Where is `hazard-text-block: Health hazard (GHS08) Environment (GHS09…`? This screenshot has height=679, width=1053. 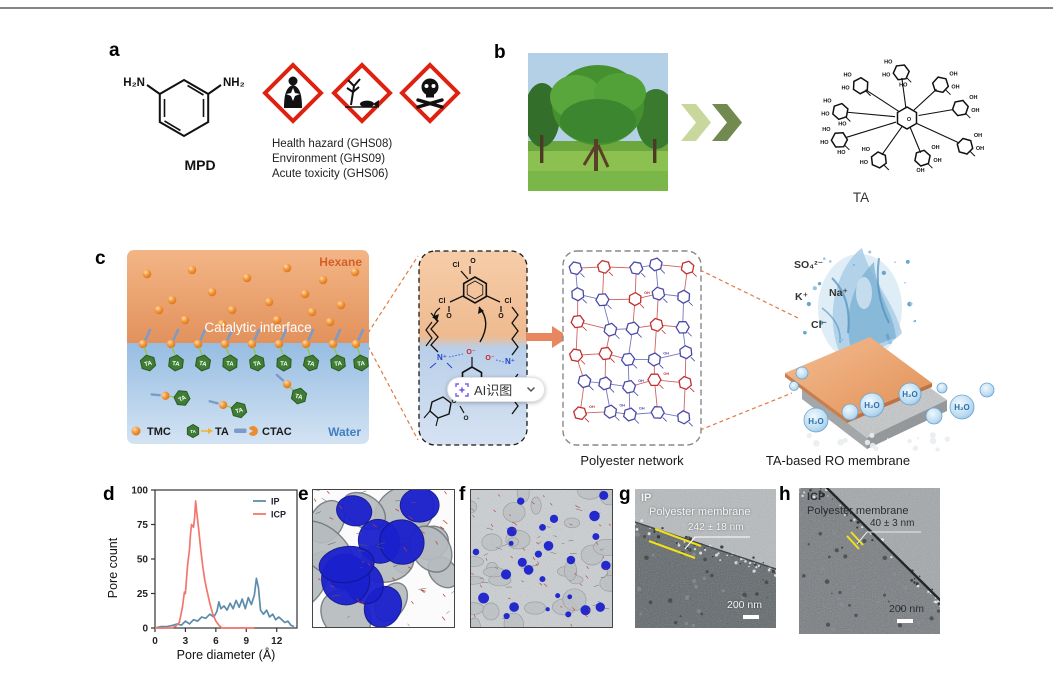
hazard-text-block: Health hazard (GHS08) Environment (GHS09… is located at coordinates (332, 159).